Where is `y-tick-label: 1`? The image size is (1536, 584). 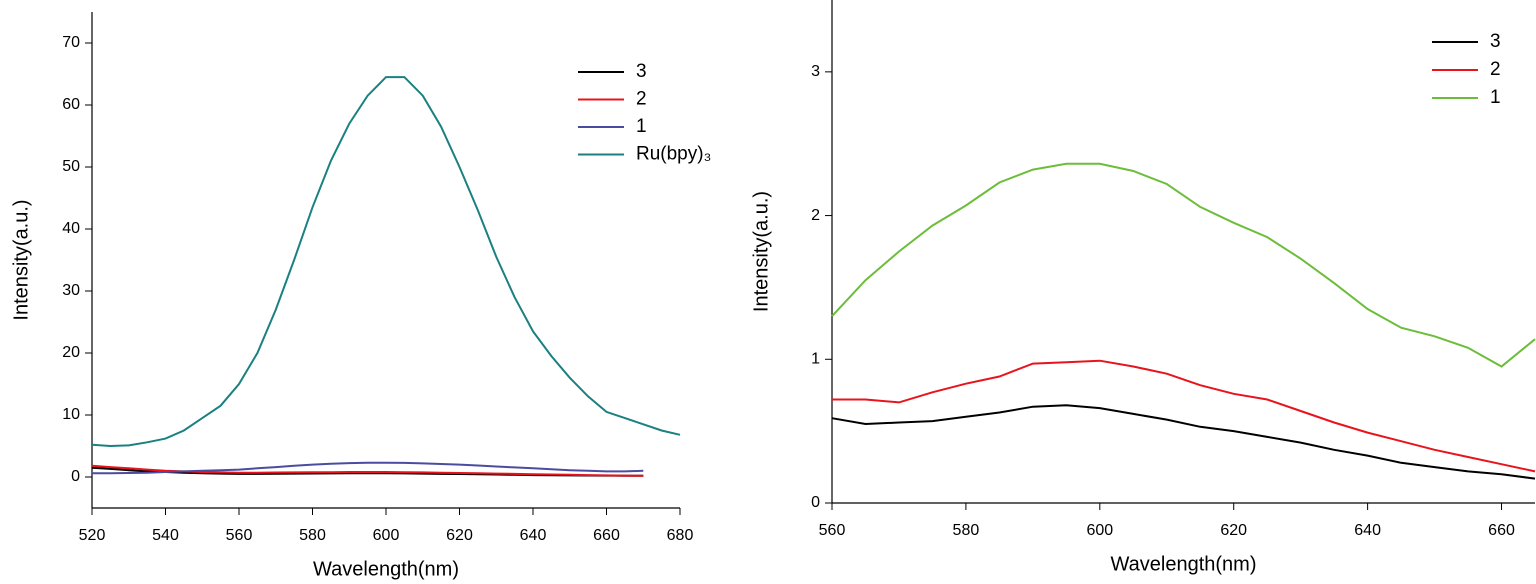 y-tick-label: 1 is located at coordinates (815, 359).